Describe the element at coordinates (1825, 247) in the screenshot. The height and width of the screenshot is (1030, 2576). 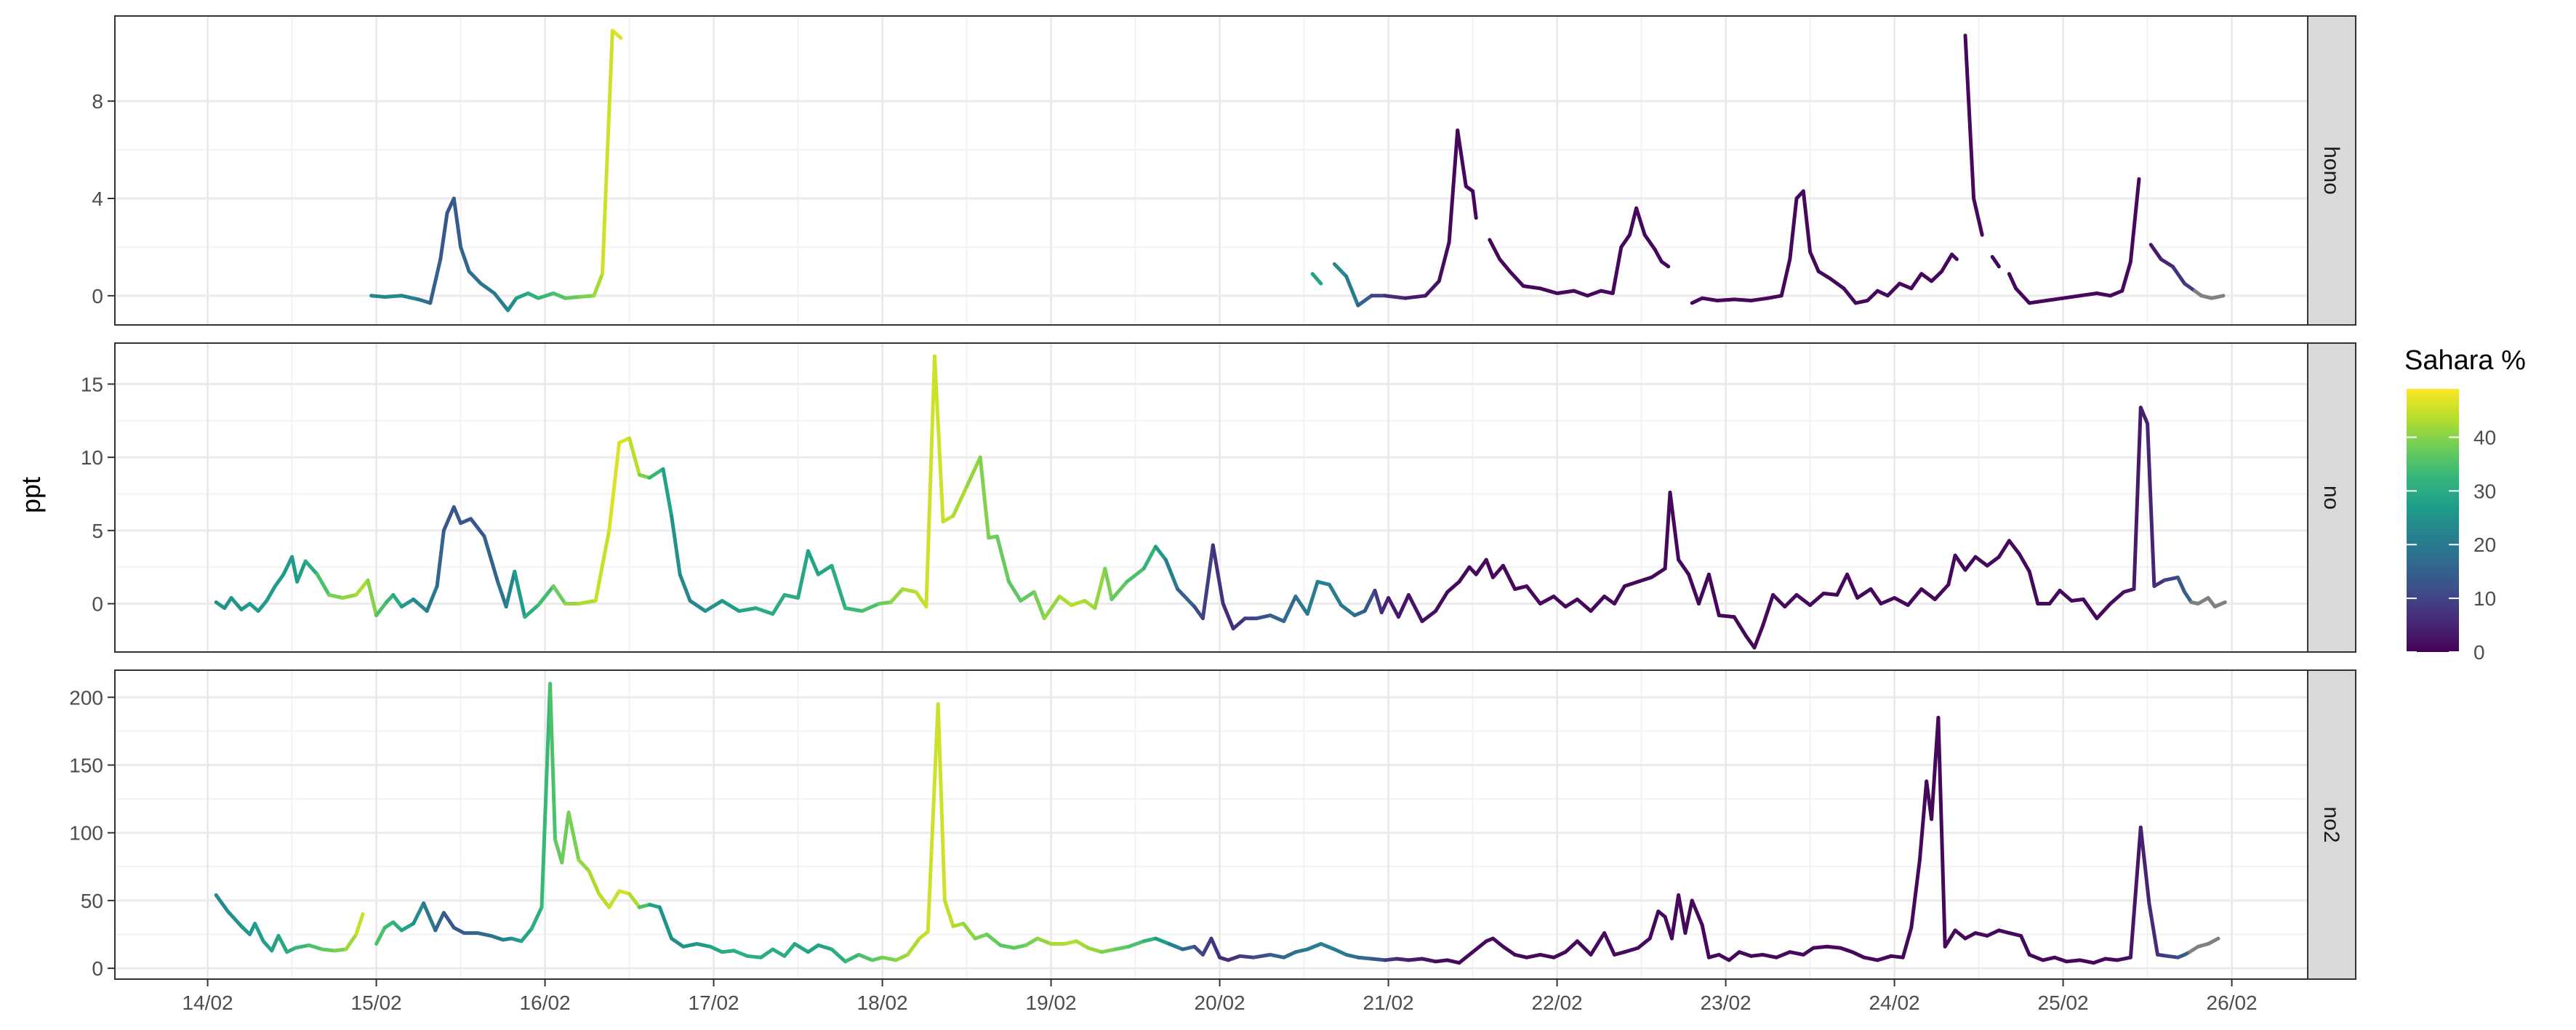
I see `series-segment` at that location.